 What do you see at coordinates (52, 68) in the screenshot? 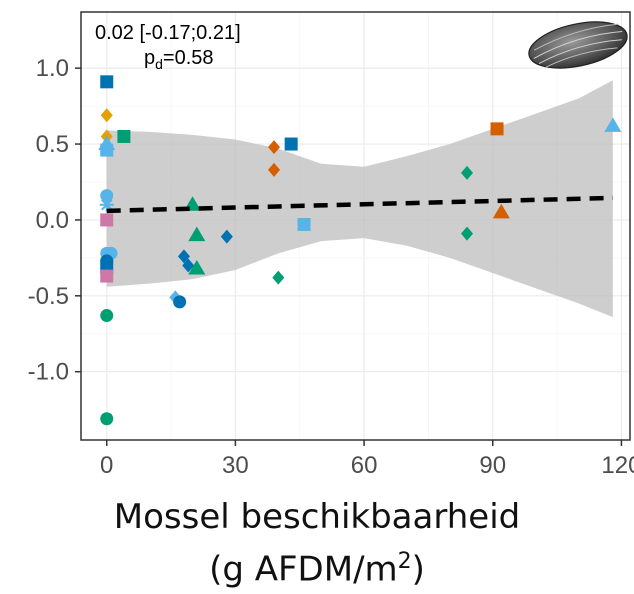
I see `y-tick-label: 1.0` at bounding box center [52, 68].